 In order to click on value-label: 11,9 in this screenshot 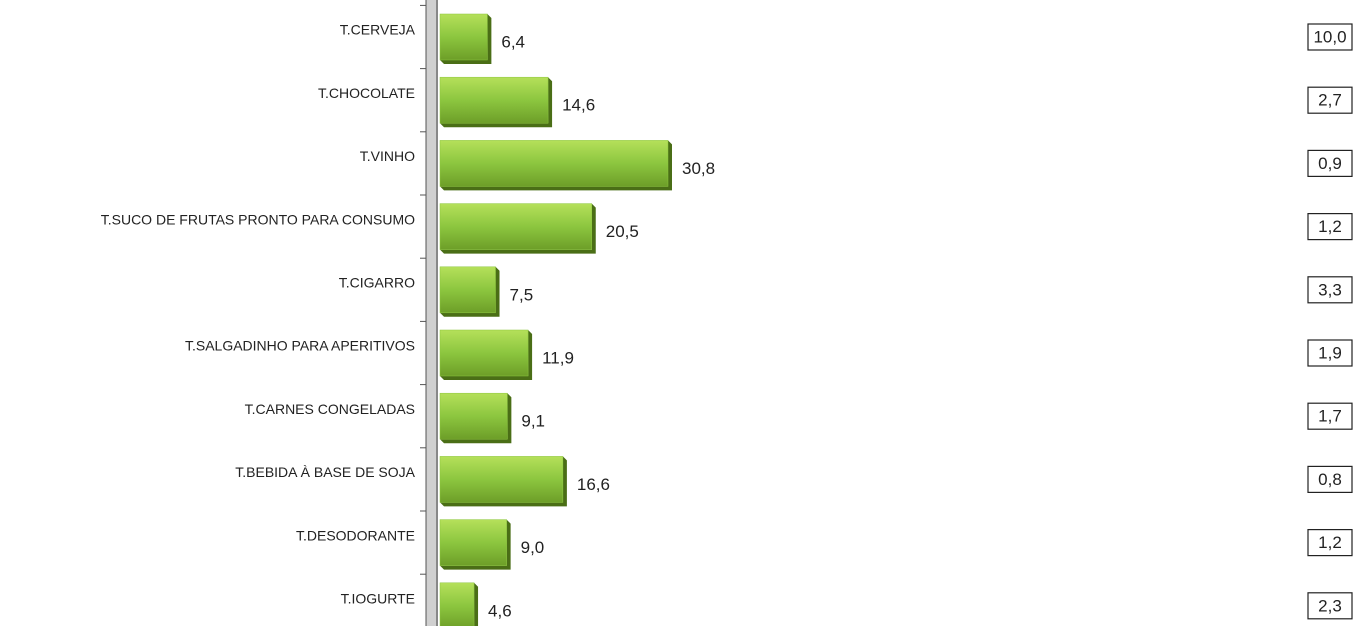, I will do `click(558, 357)`.